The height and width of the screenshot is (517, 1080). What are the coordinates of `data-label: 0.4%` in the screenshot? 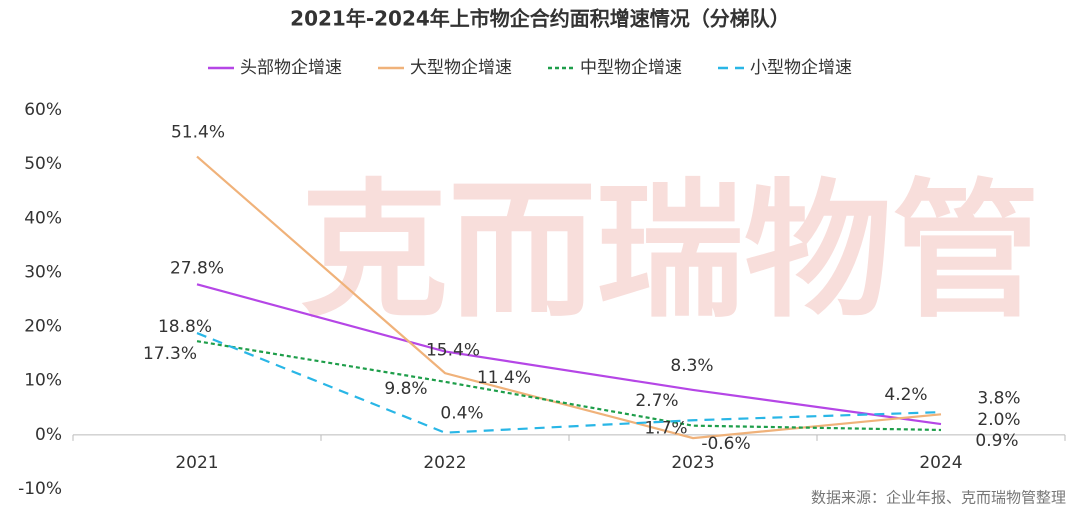 It's located at (461, 414).